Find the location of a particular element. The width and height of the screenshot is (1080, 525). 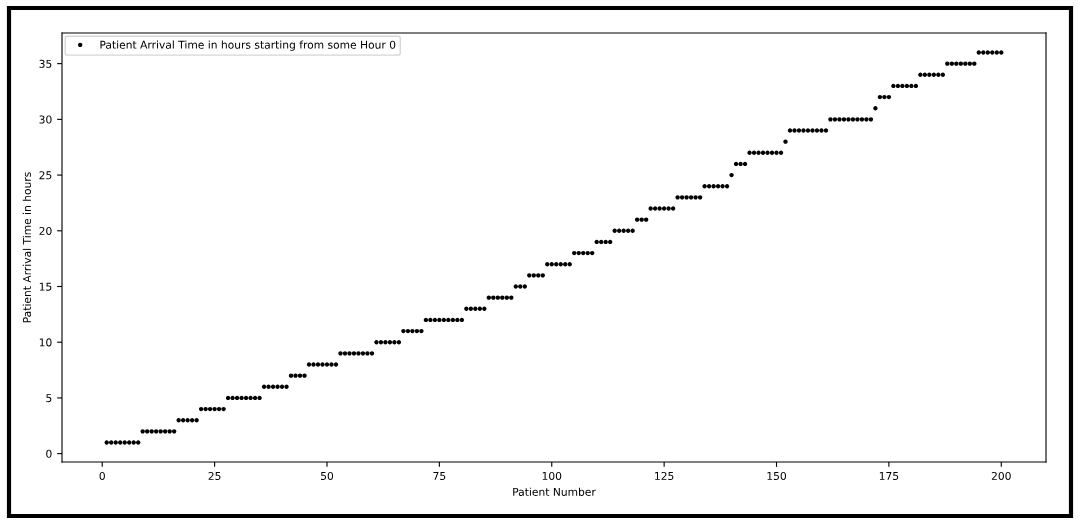

y-tick-label: 10 is located at coordinates (45, 342).